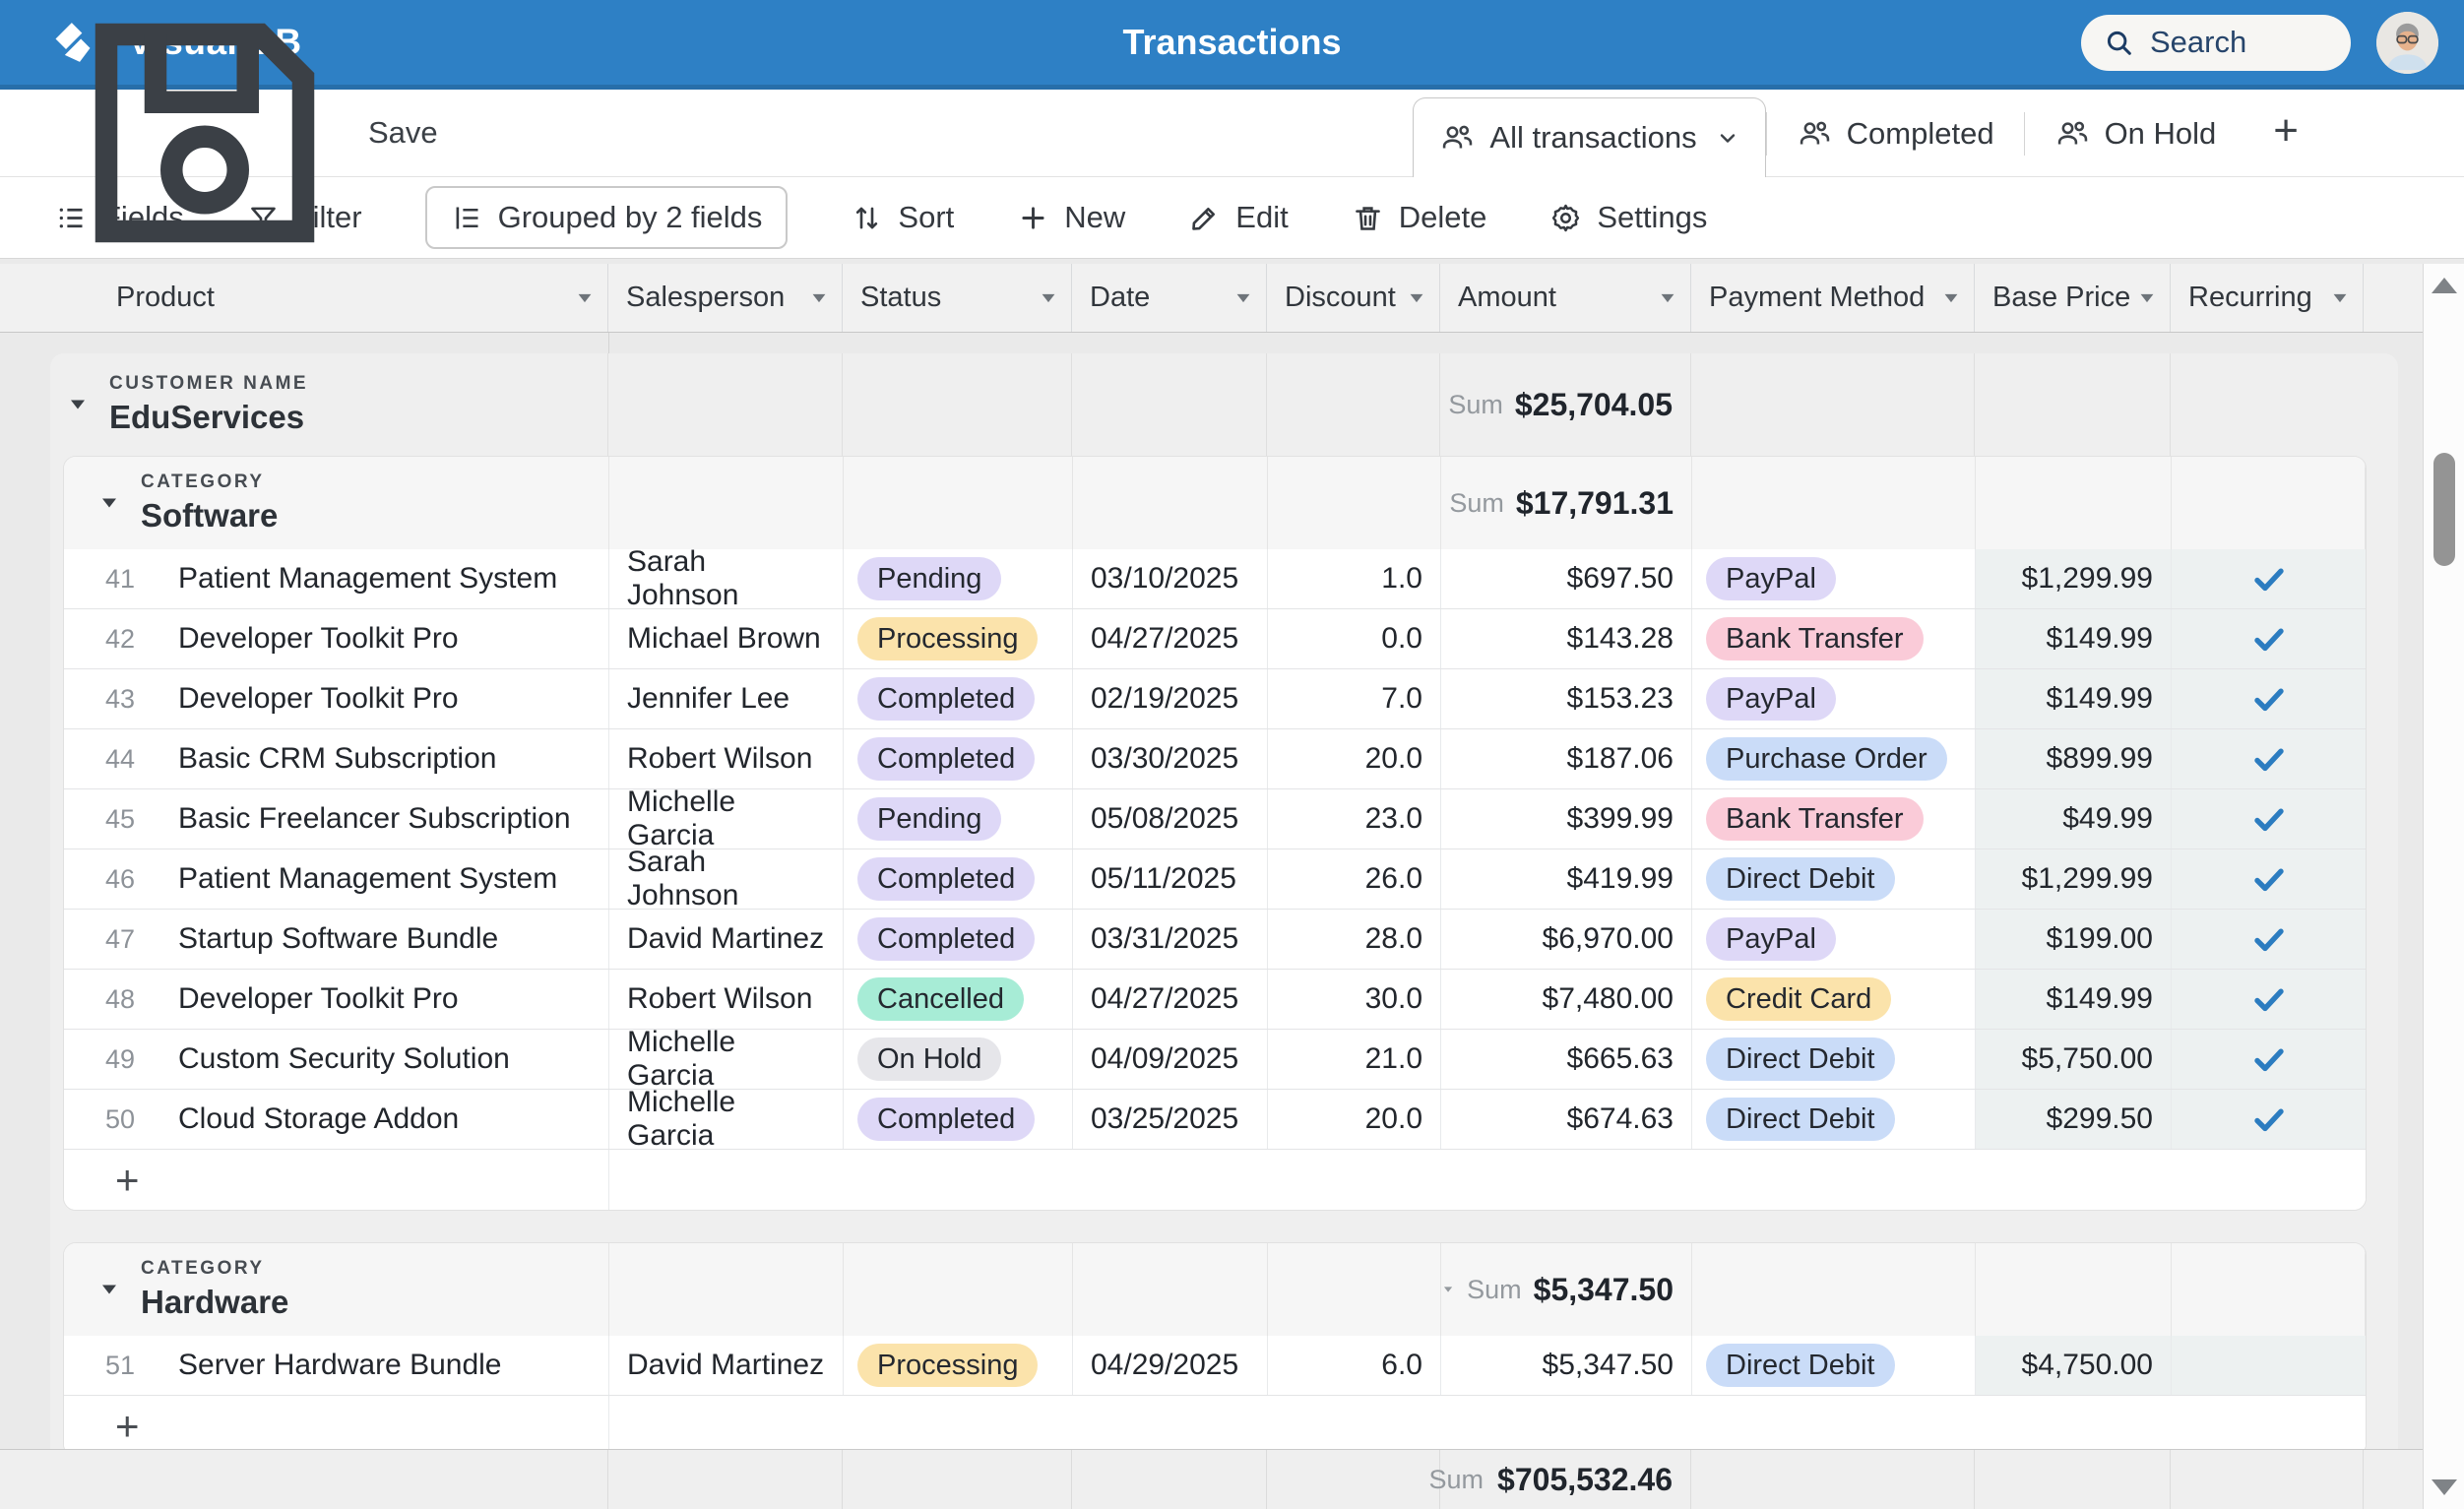  Describe the element at coordinates (1566, 638) in the screenshot. I see `amount-cell: $143.28` at that location.